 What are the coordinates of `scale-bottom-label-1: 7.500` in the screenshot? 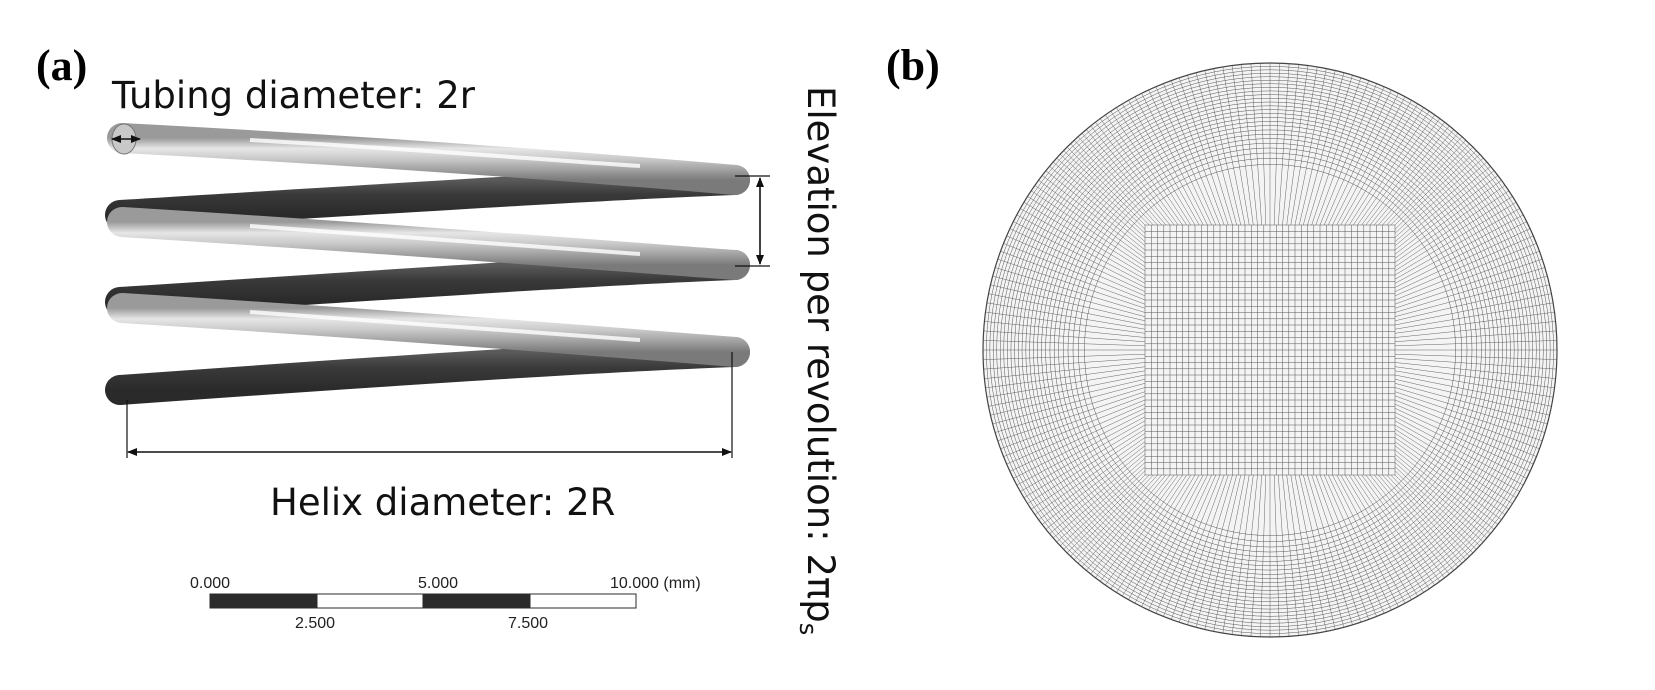 It's located at (528, 623).